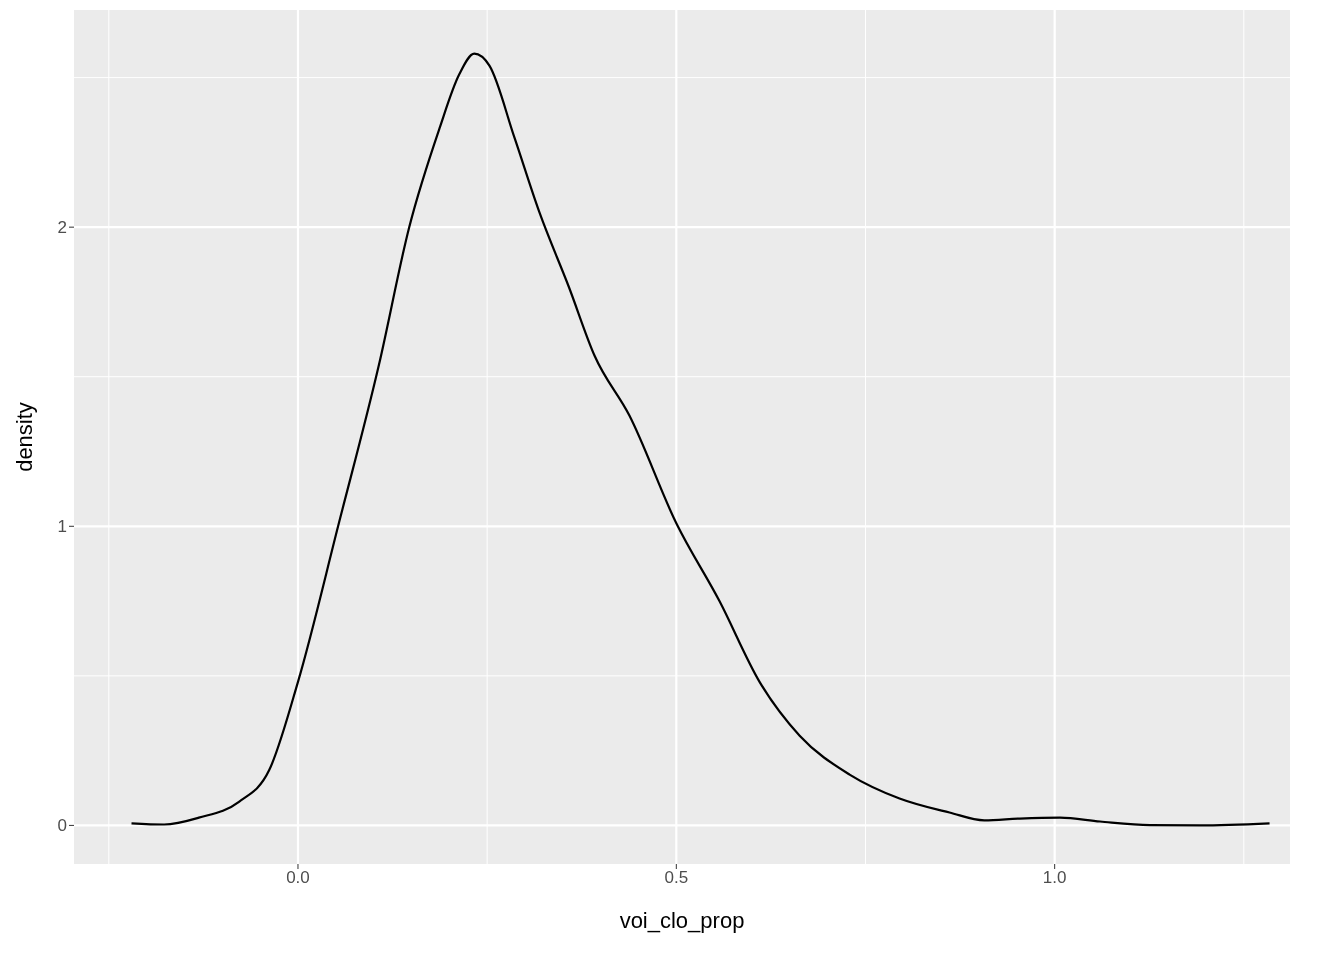  I want to click on y-axis-title: density, so click(24, 437).